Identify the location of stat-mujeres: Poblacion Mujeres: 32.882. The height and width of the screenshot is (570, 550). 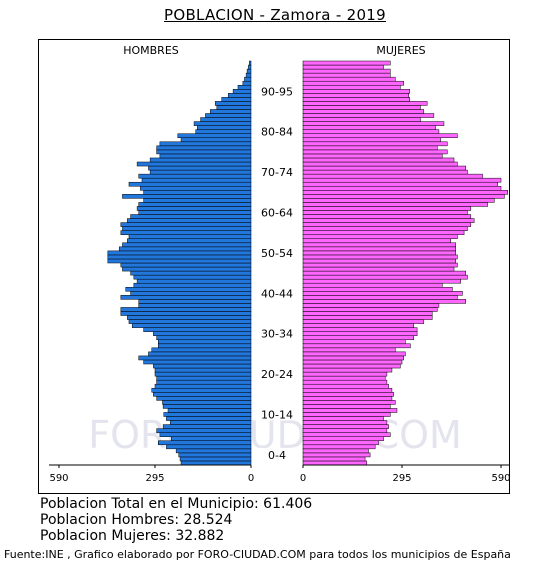
(132, 536).